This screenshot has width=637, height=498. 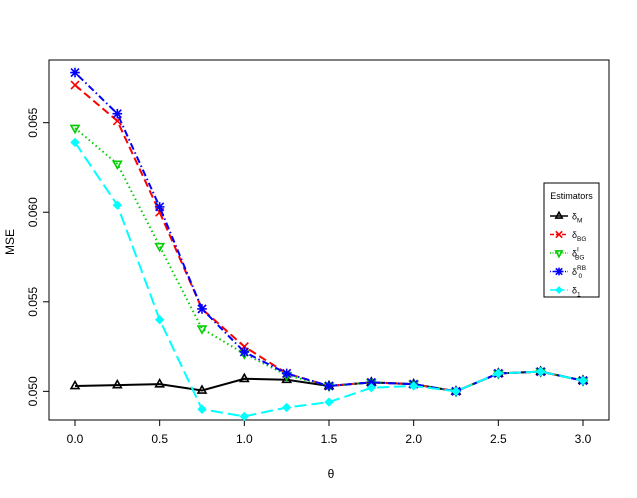 What do you see at coordinates (565, 292) in the screenshot?
I see `legend-item: δ1` at bounding box center [565, 292].